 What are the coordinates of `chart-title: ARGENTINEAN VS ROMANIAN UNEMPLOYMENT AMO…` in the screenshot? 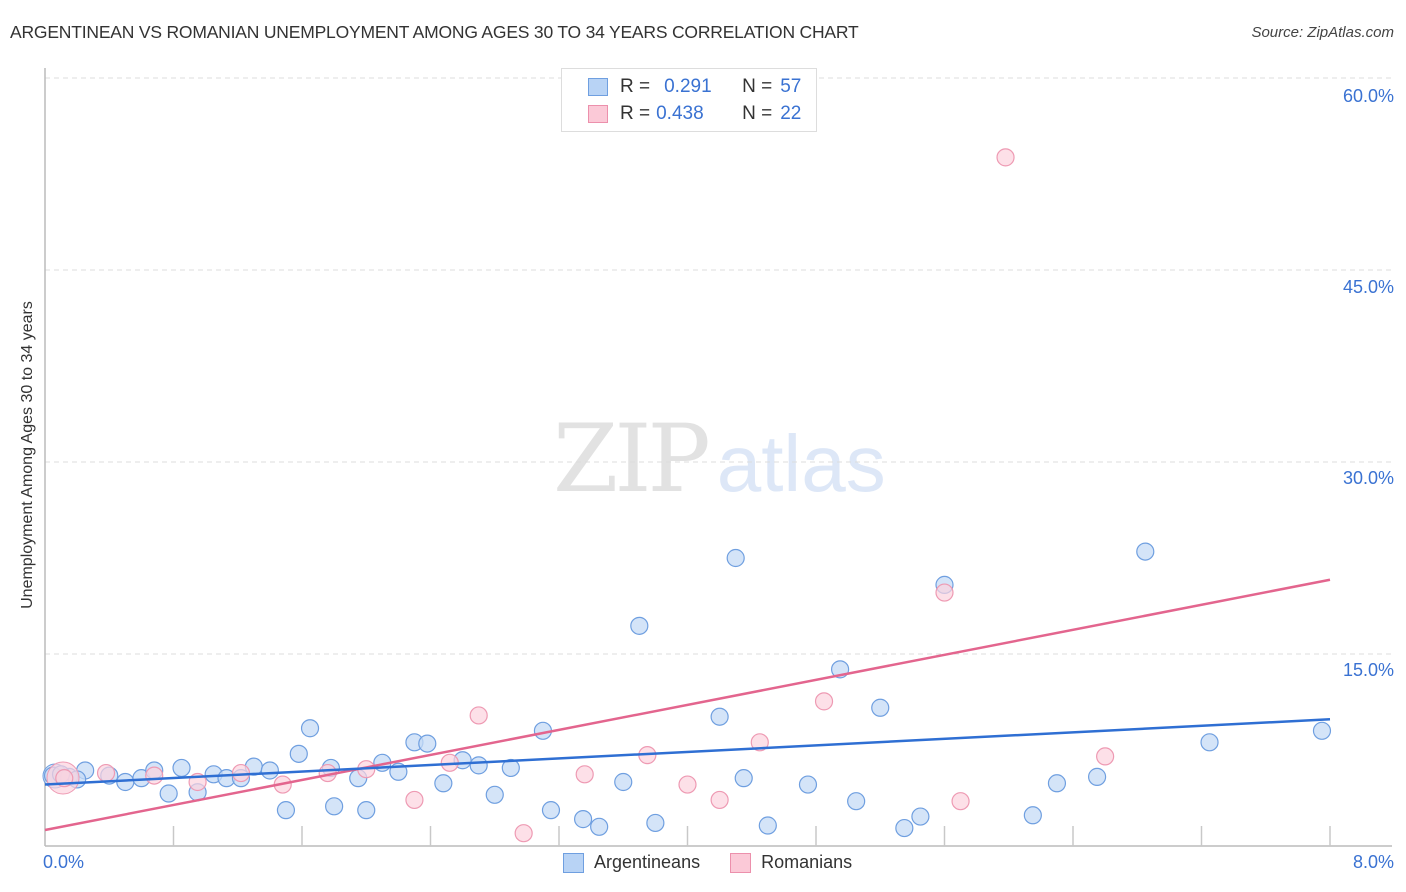 It's located at (434, 32).